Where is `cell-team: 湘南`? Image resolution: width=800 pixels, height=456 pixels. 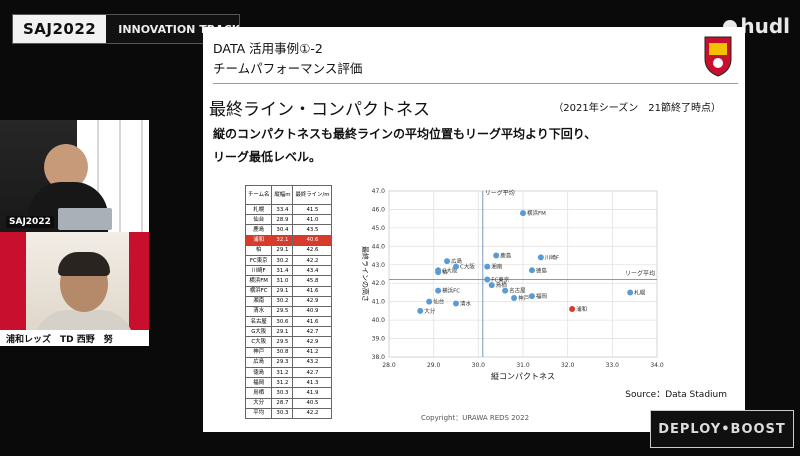
cell-team: 湘南 is located at coordinates (258, 301).